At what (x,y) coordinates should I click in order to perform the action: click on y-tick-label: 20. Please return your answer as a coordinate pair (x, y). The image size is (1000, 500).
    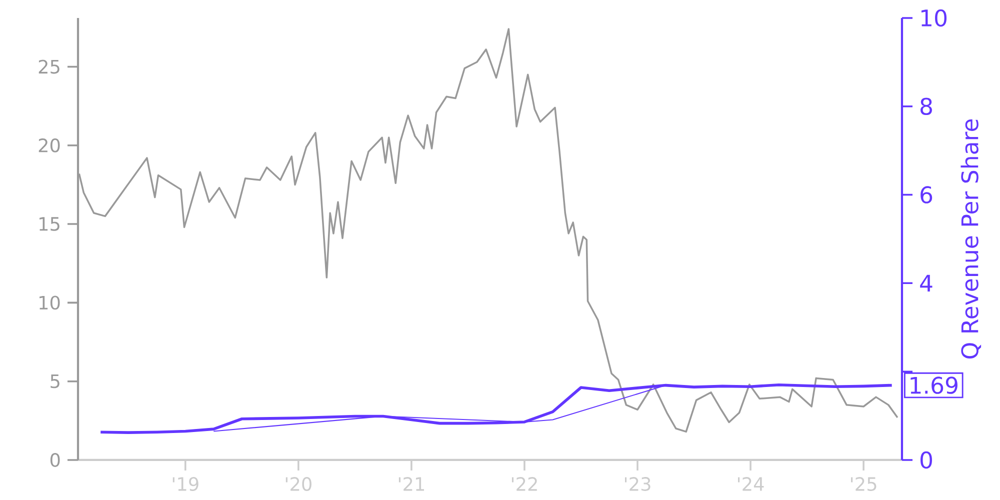
    Looking at the image, I should click on (49, 145).